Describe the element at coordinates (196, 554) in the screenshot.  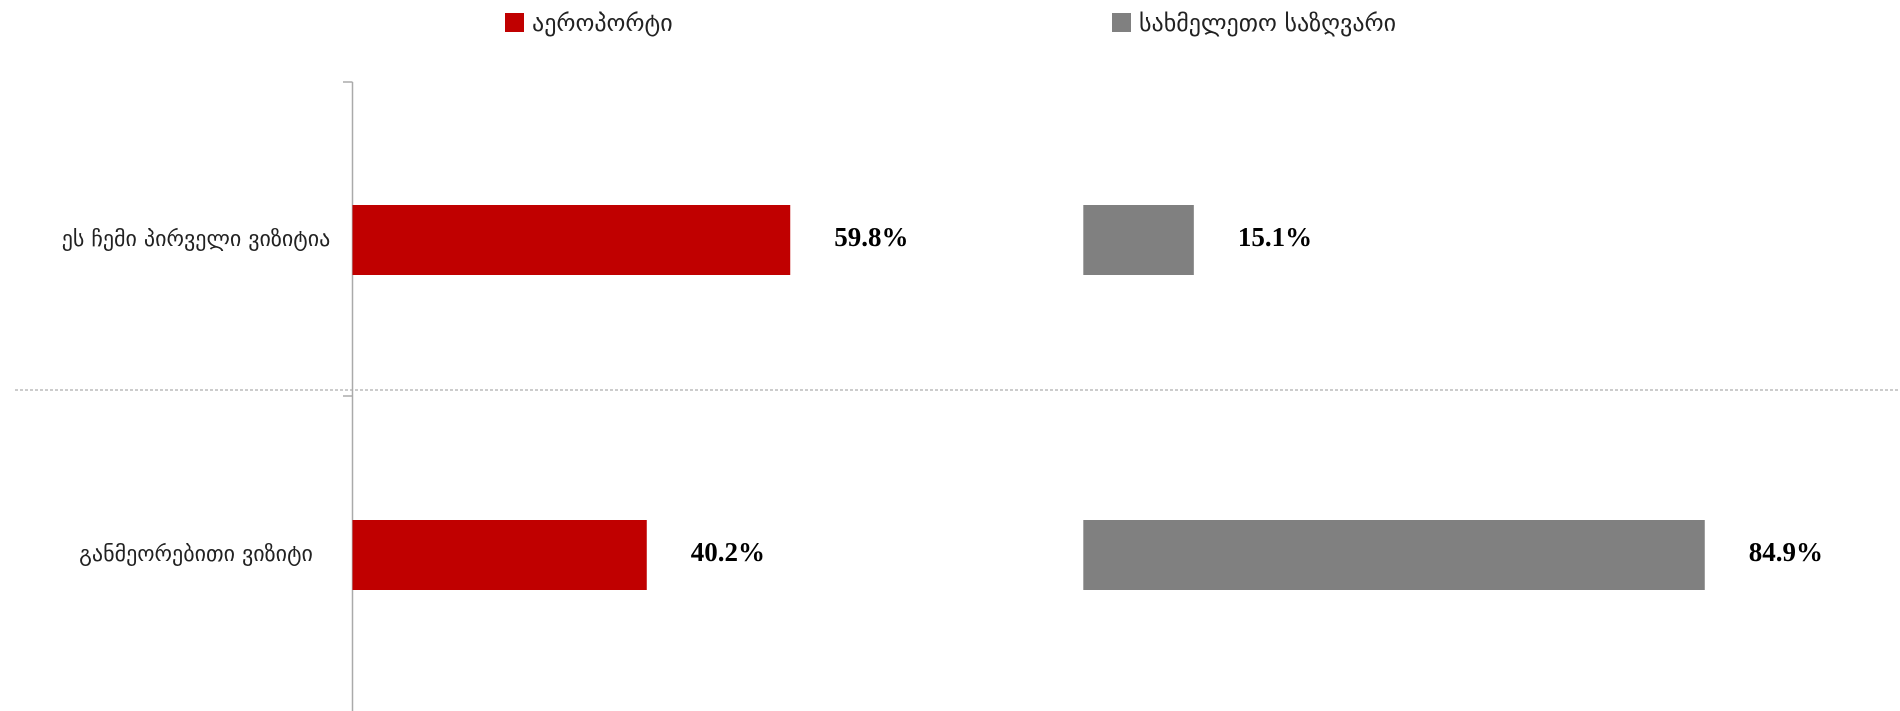
I see `category-label: განმეორებითი ვიზიტი` at that location.